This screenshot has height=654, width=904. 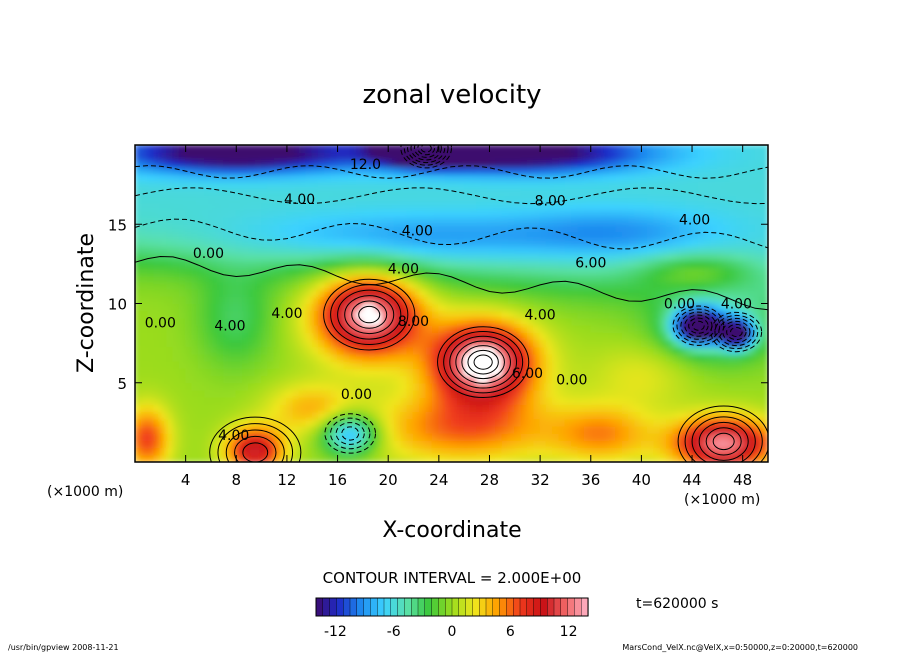 What do you see at coordinates (451, 530) in the screenshot?
I see `x-axis-label: X-coordinate` at bounding box center [451, 530].